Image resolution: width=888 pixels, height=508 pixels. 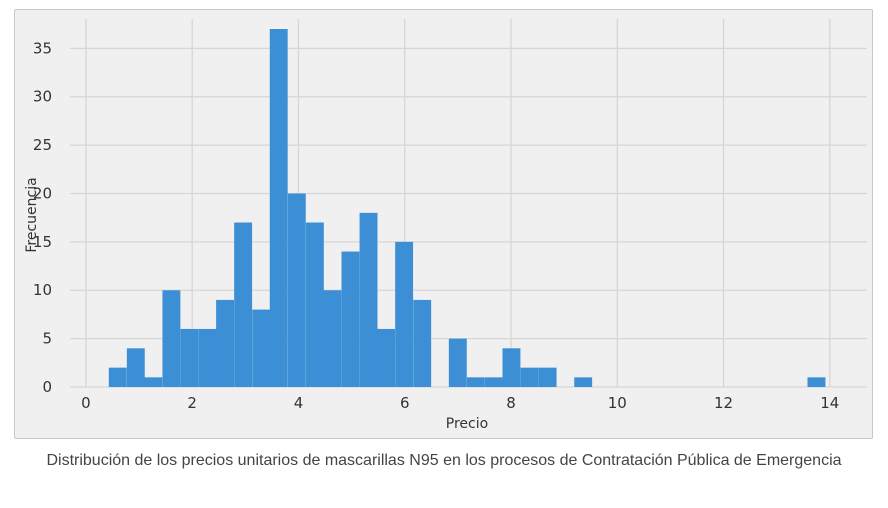 What do you see at coordinates (511, 403) in the screenshot?
I see `x-tick-label: 8` at bounding box center [511, 403].